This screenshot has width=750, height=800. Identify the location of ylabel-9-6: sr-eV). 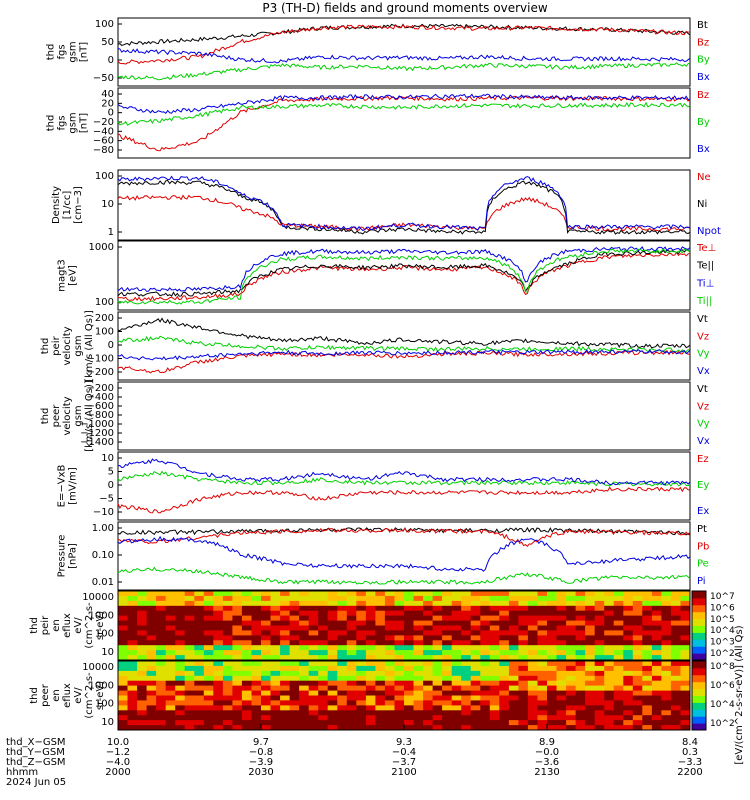
(100, 695).